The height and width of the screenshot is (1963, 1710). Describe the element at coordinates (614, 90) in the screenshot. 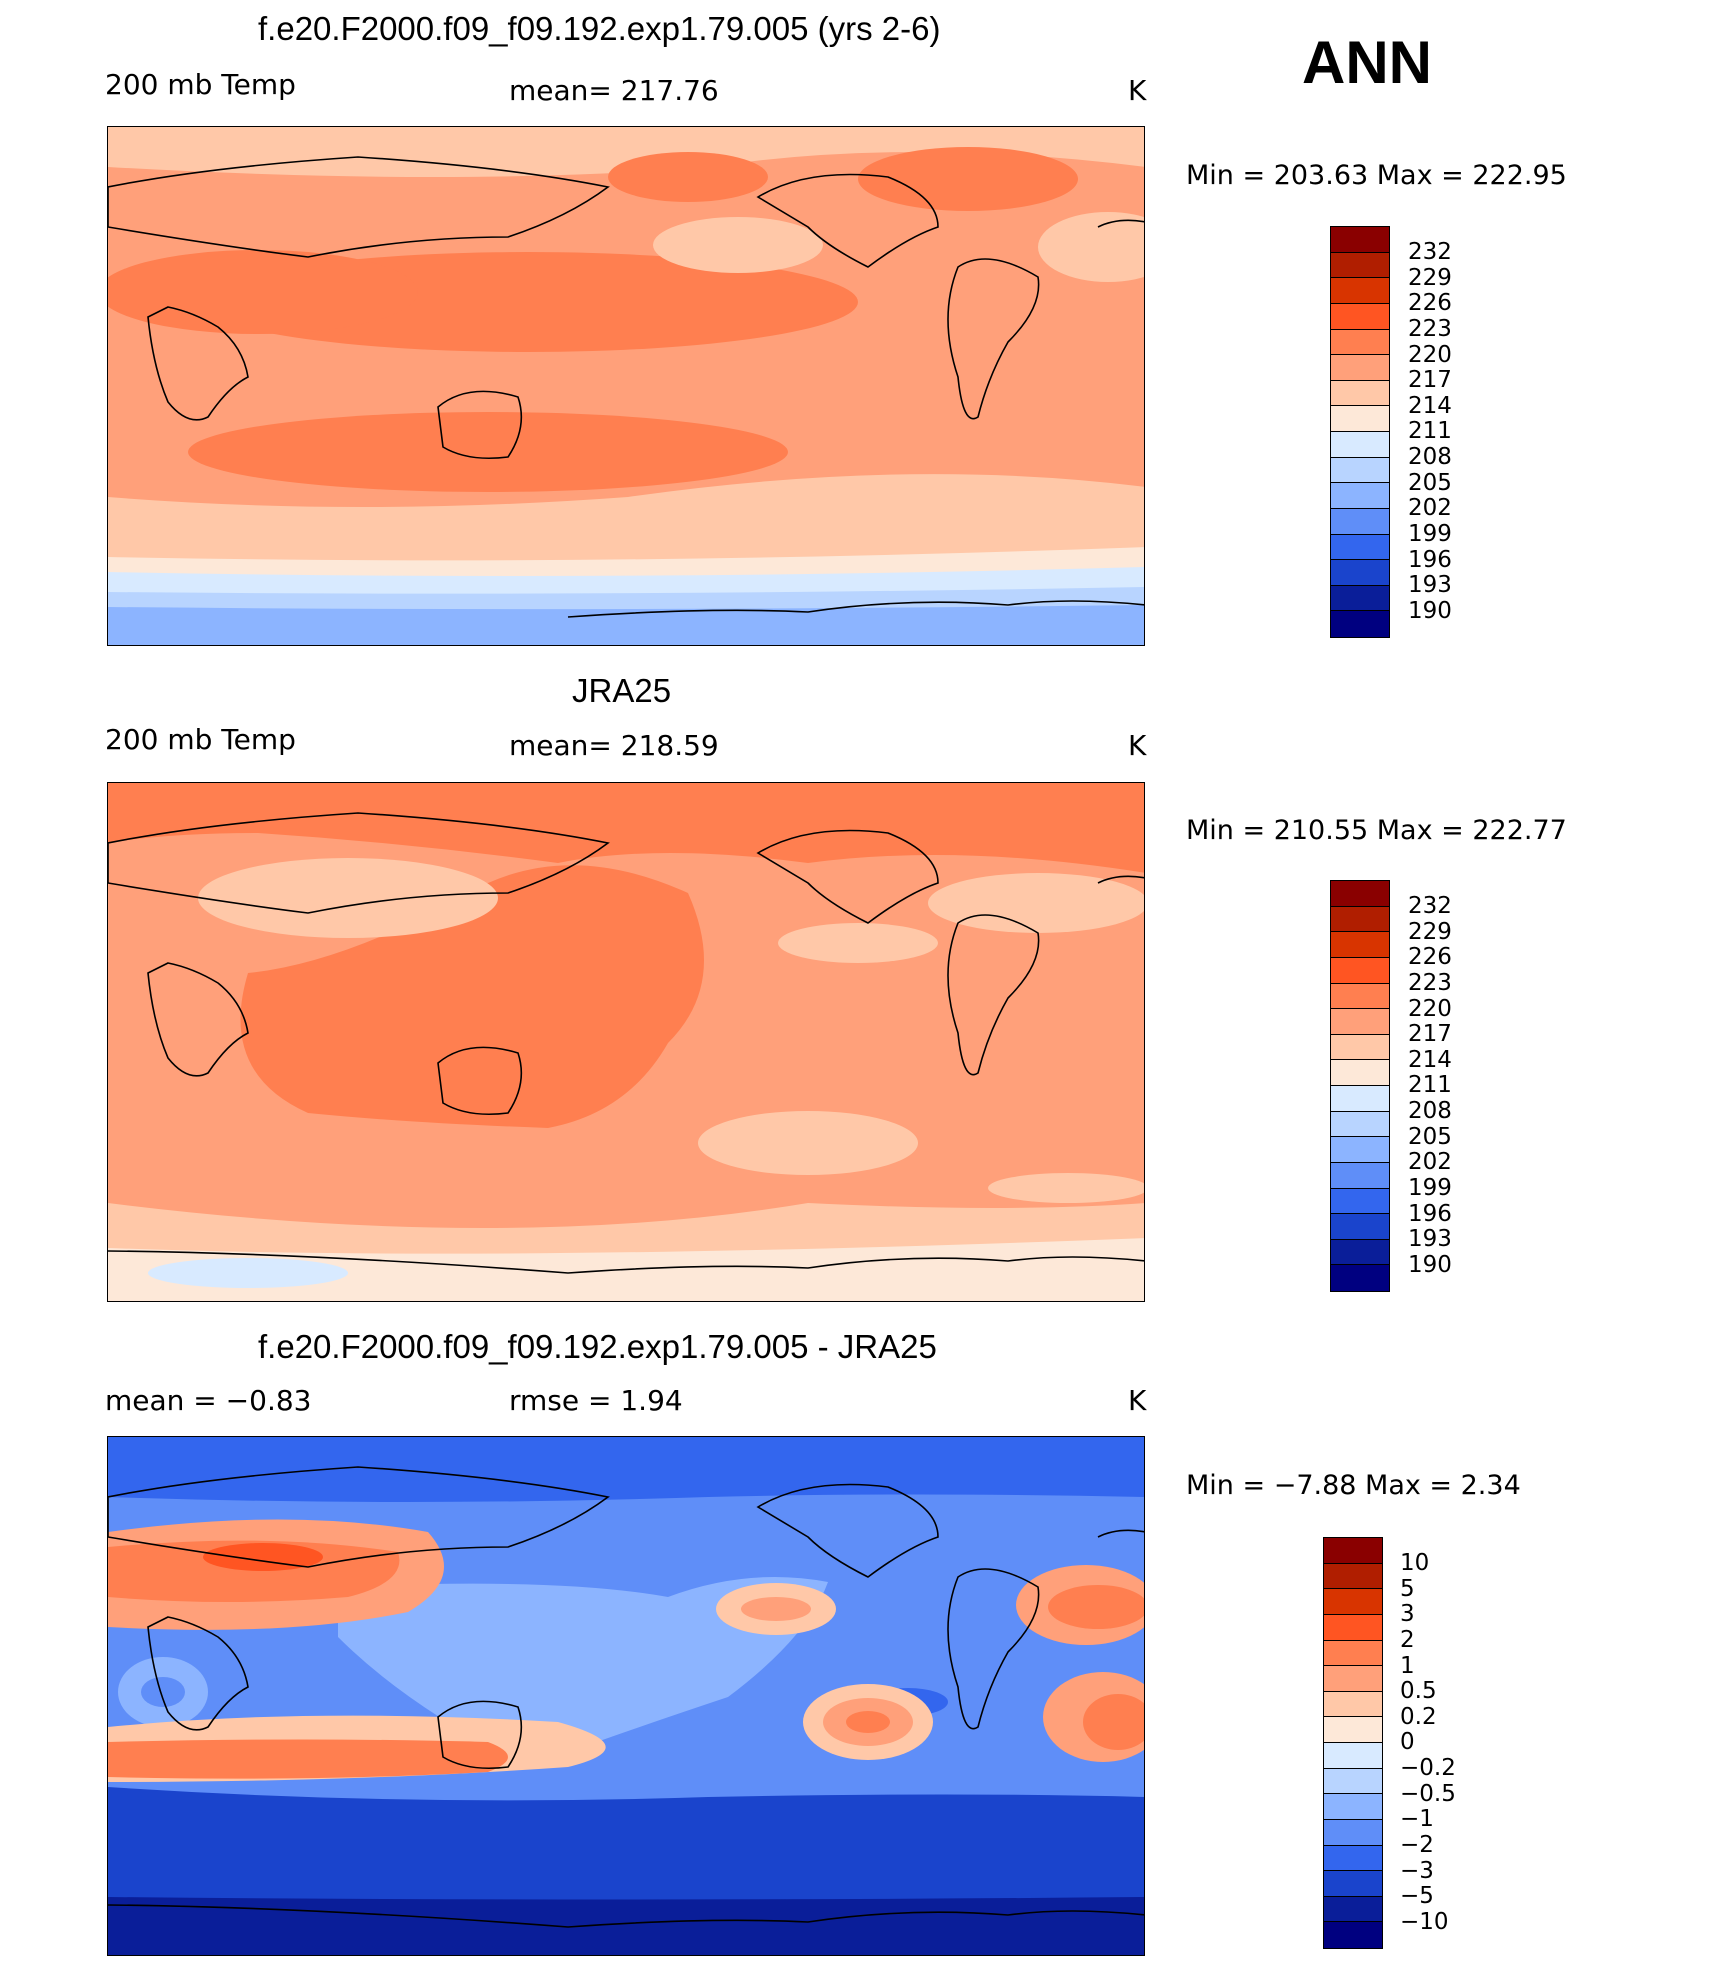

I see `panel-1-mean-label: mean= 217.76` at that location.